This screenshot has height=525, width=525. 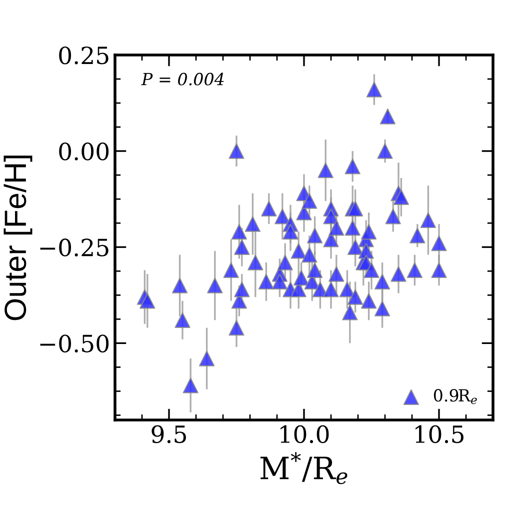 What do you see at coordinates (169, 434) in the screenshot?
I see `x-tick-label: 9.5` at bounding box center [169, 434].